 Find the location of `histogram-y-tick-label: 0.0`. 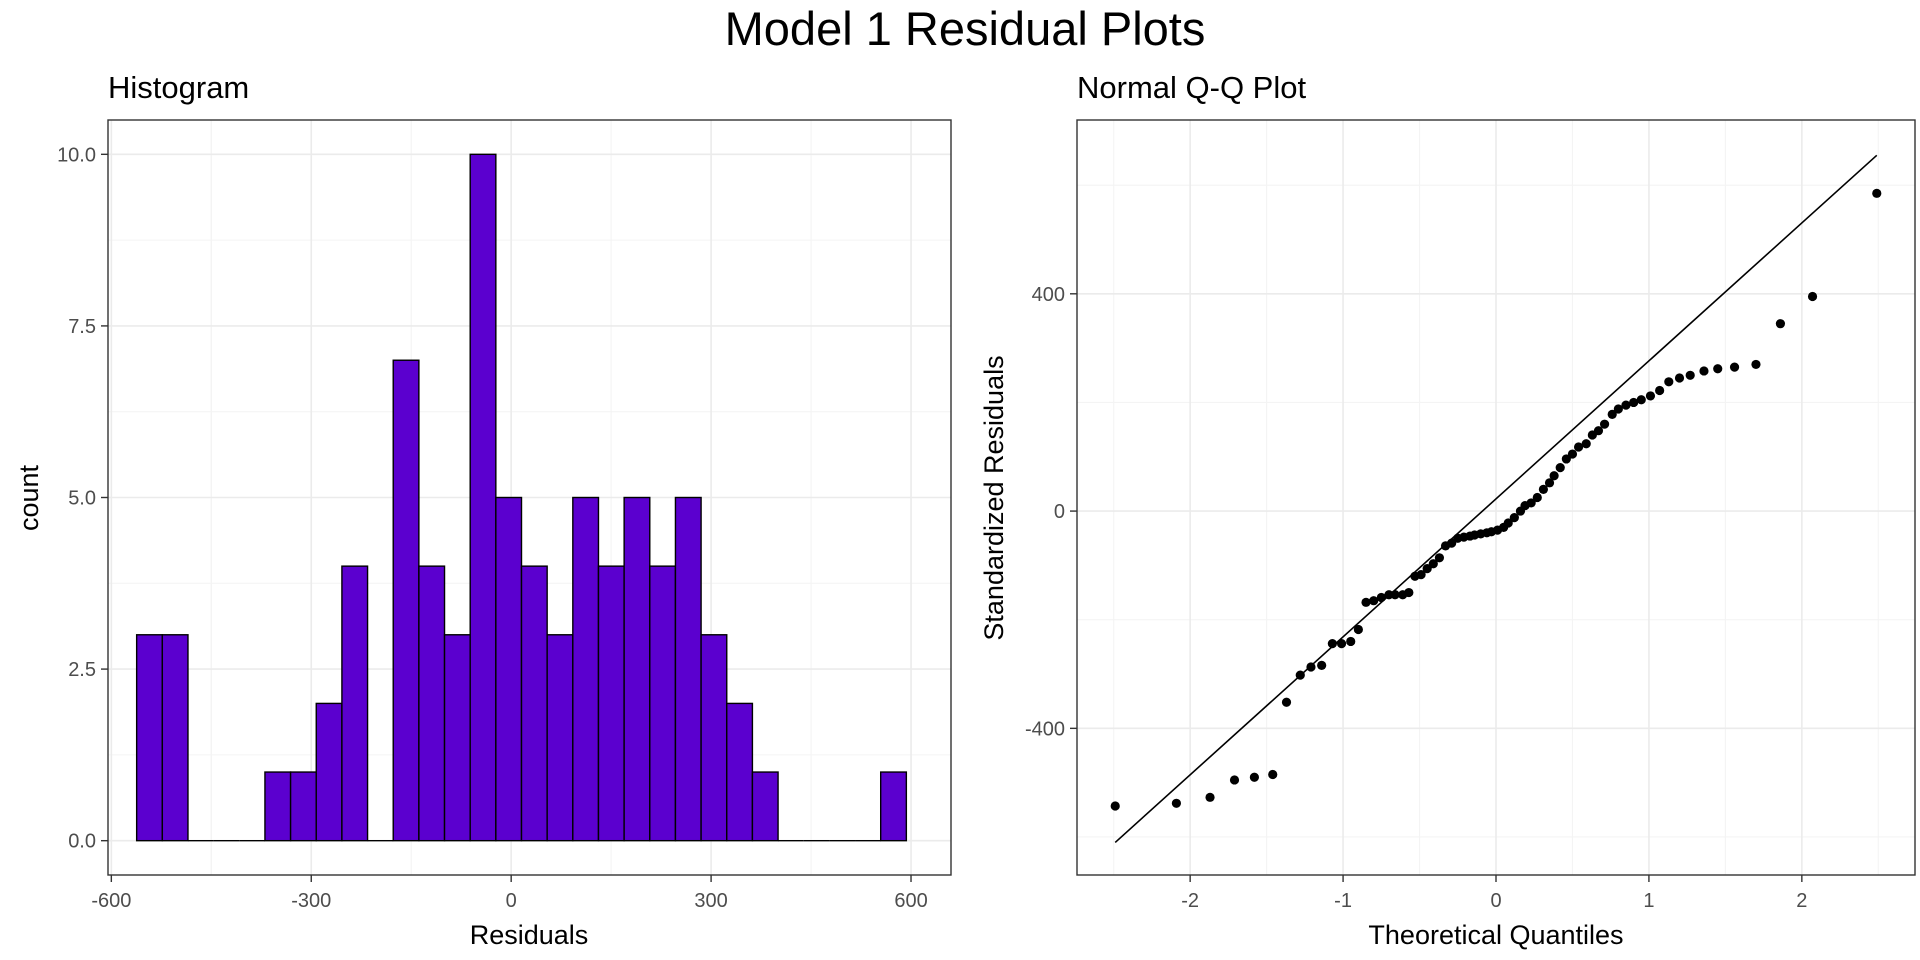

histogram-y-tick-label: 0.0 is located at coordinates (82, 842).